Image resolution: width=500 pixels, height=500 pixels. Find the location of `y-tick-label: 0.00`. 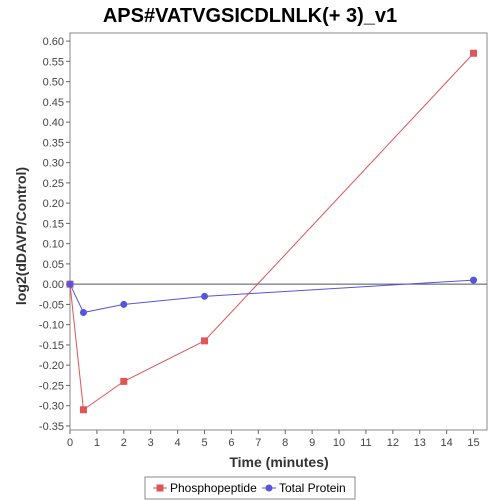

y-tick-label: 0.00 is located at coordinates (53, 285).